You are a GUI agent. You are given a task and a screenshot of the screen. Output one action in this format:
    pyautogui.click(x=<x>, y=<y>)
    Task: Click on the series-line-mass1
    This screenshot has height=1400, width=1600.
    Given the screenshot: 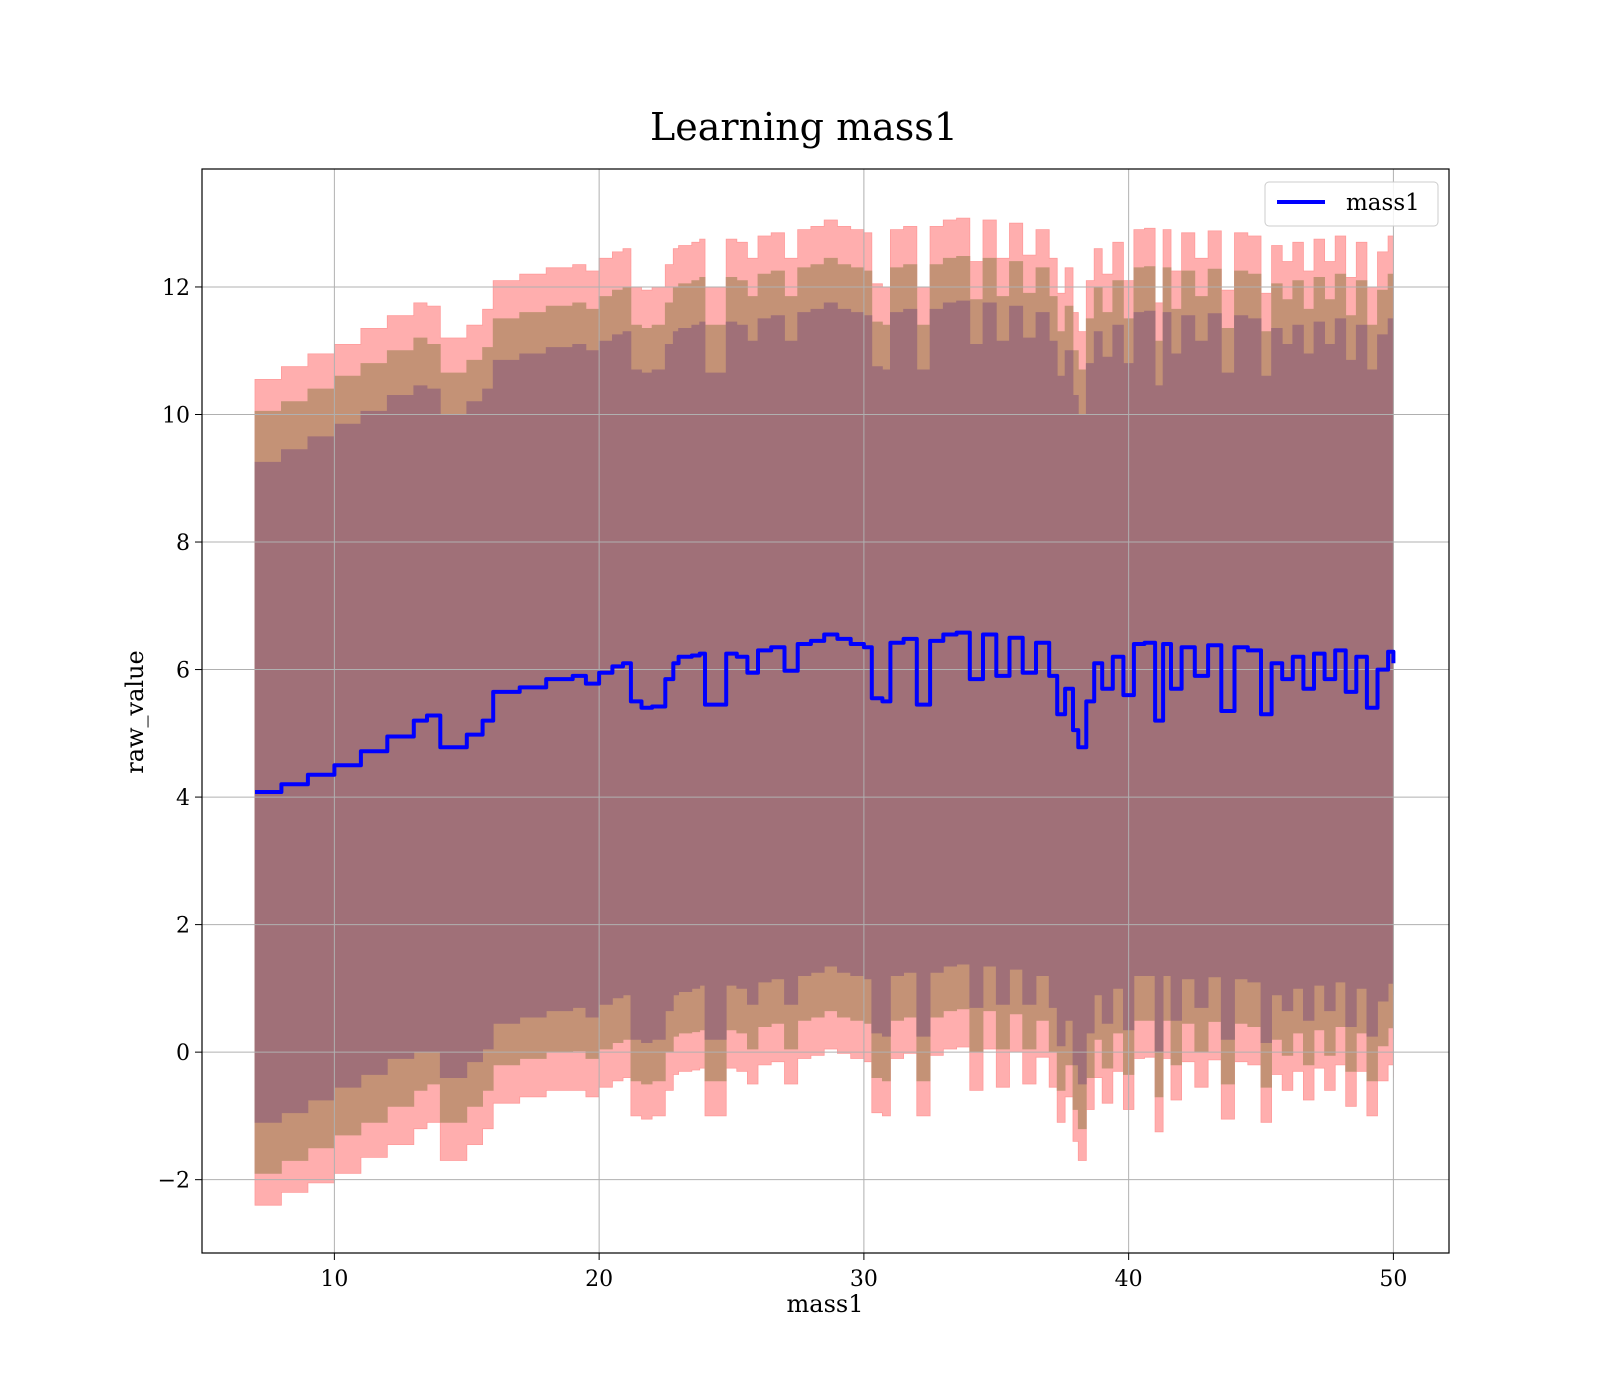 What is the action you would take?
    pyautogui.click(x=825, y=712)
    